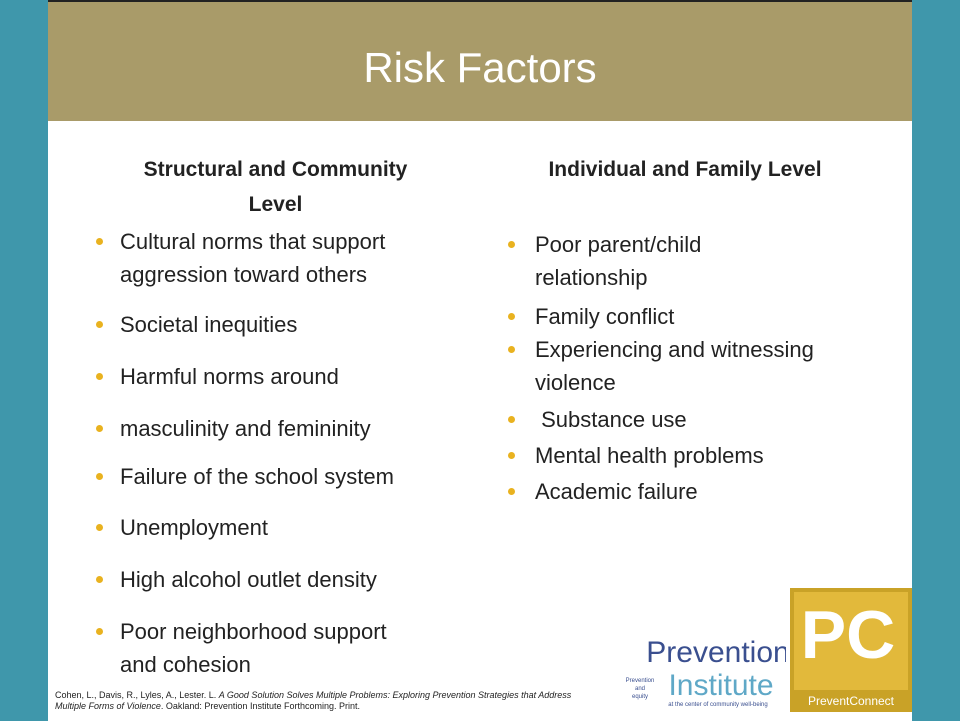 The height and width of the screenshot is (721, 960). Describe the element at coordinates (248, 579) in the screenshot. I see `bullet-text: High alcohol outlet density` at that location.